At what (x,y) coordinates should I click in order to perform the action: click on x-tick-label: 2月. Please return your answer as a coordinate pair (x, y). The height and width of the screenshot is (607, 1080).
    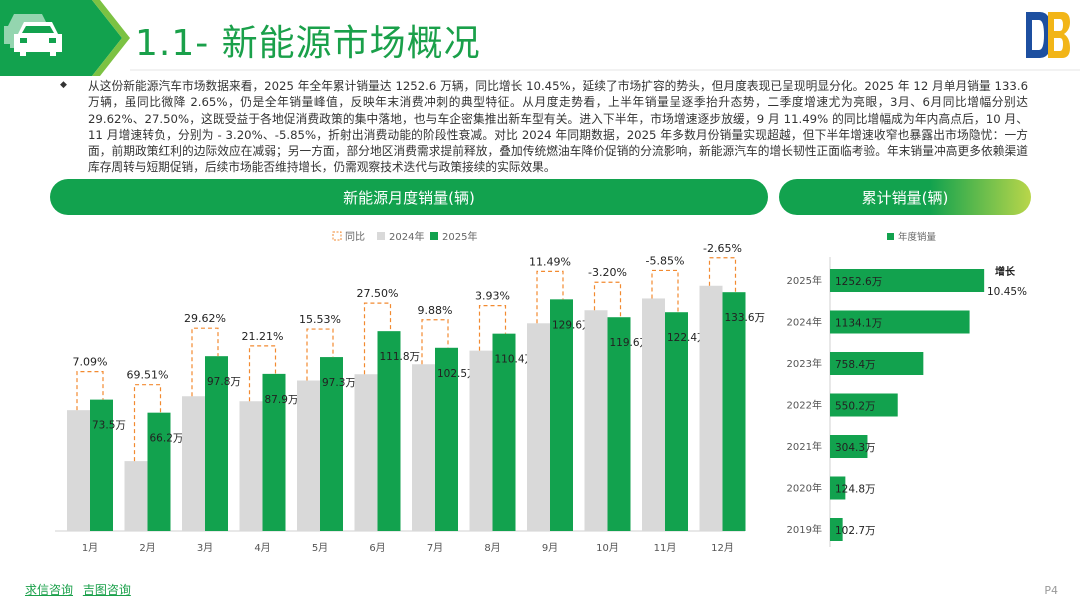
    Looking at the image, I should click on (147, 548).